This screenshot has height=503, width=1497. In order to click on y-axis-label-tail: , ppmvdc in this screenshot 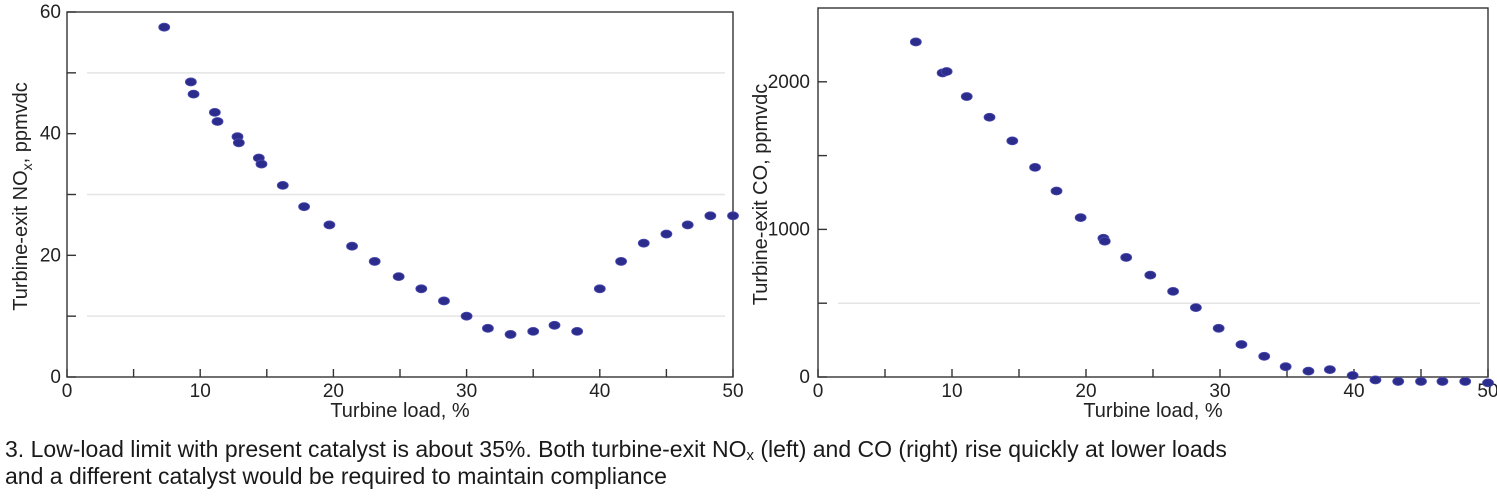, I will do `click(21, 122)`.